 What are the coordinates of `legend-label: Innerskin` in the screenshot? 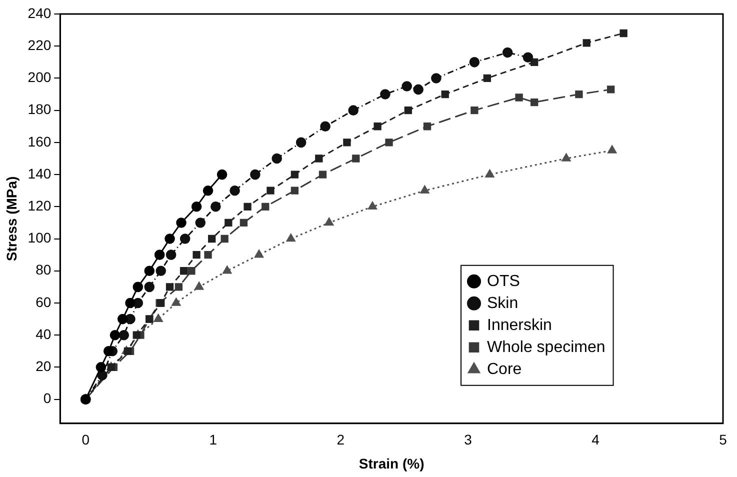 It's located at (519, 325).